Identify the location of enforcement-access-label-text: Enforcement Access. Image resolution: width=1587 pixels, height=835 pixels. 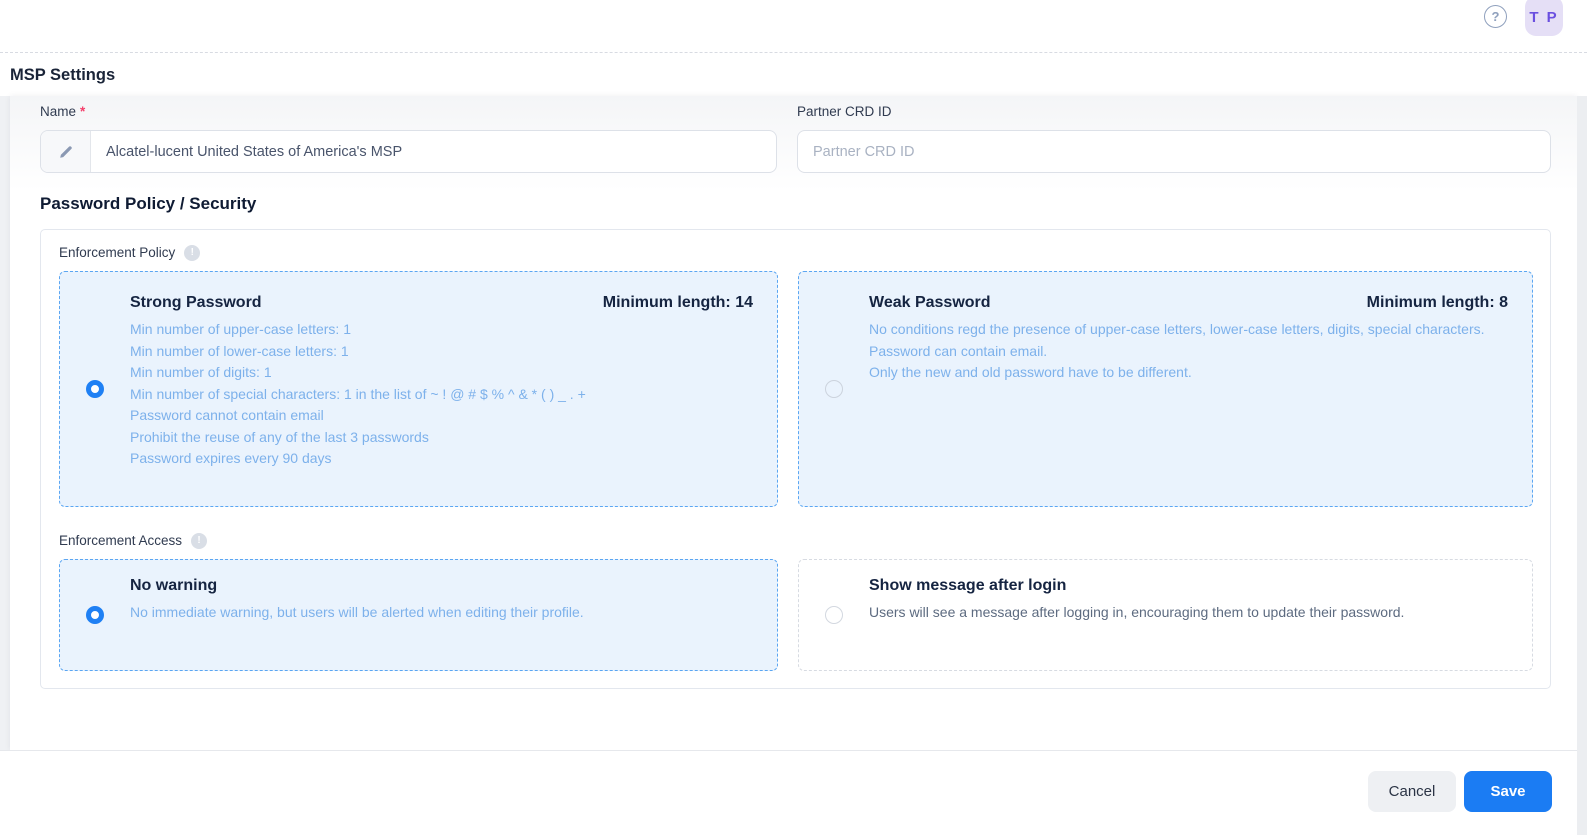
(121, 540).